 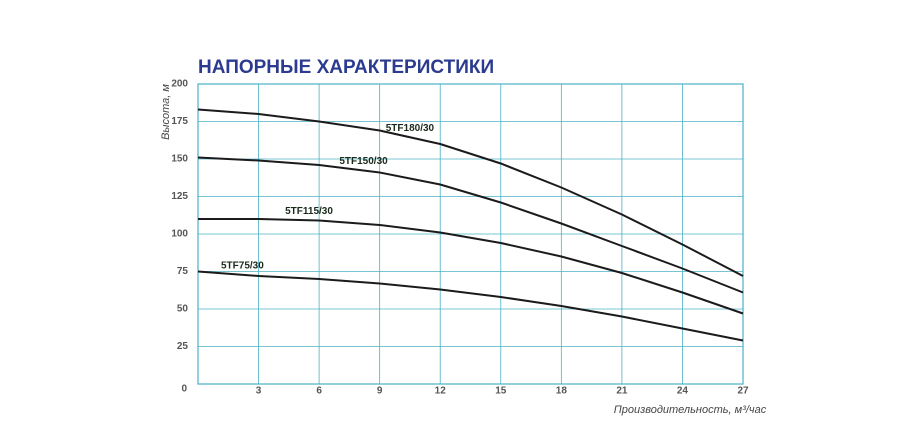 I want to click on x-tick-label: 15, so click(x=501, y=391).